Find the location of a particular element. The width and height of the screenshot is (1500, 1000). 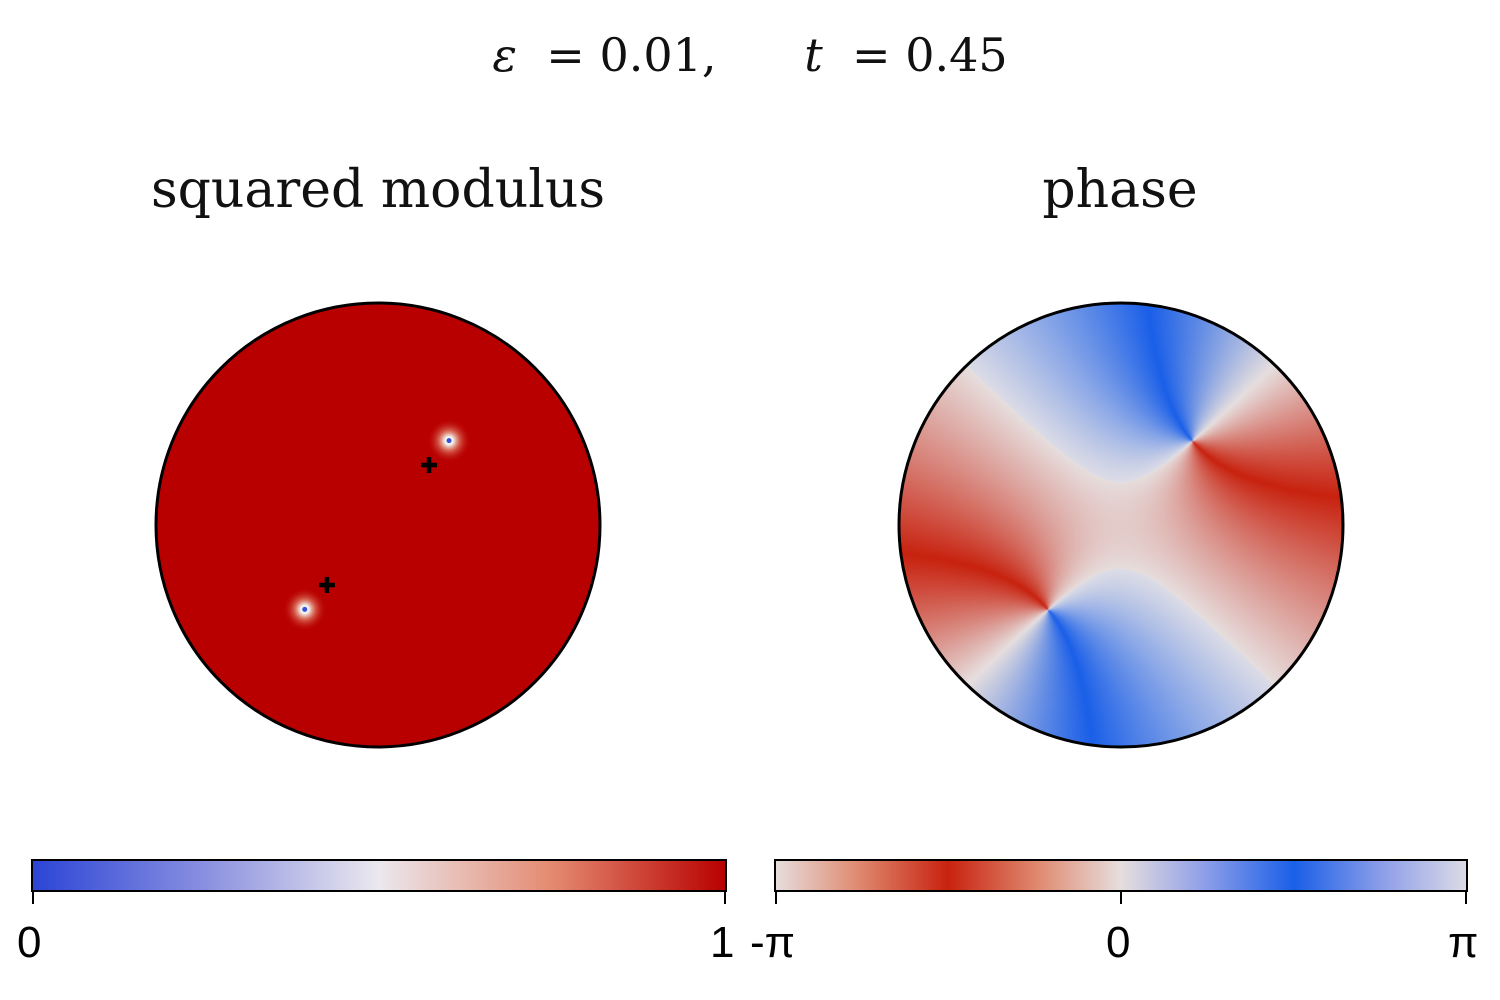

modulus-disk-border is located at coordinates (378, 525).